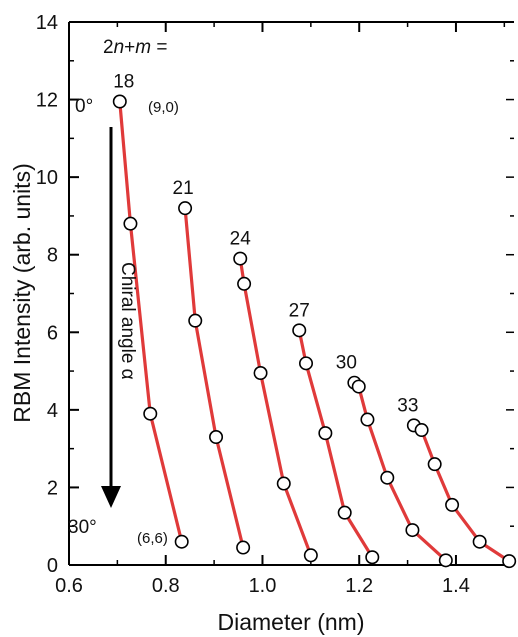 The width and height of the screenshot is (518, 637). Describe the element at coordinates (291, 622) in the screenshot. I see `x-axis-title: Diameter (nm)` at that location.